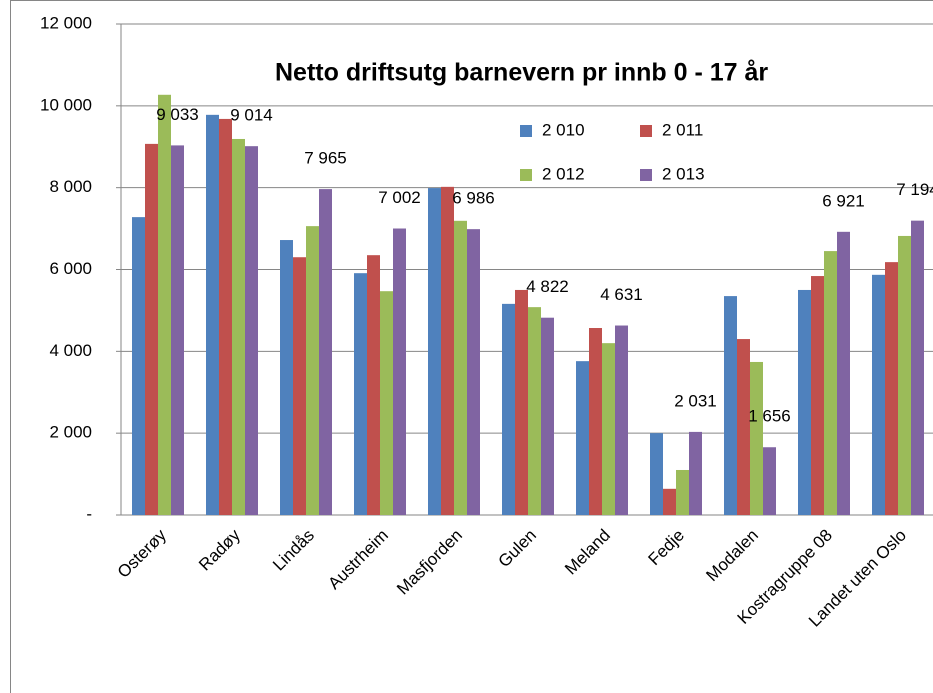 This screenshot has width=933, height=693. Describe the element at coordinates (66, 104) in the screenshot. I see `y-tick-label: 10 000` at that location.